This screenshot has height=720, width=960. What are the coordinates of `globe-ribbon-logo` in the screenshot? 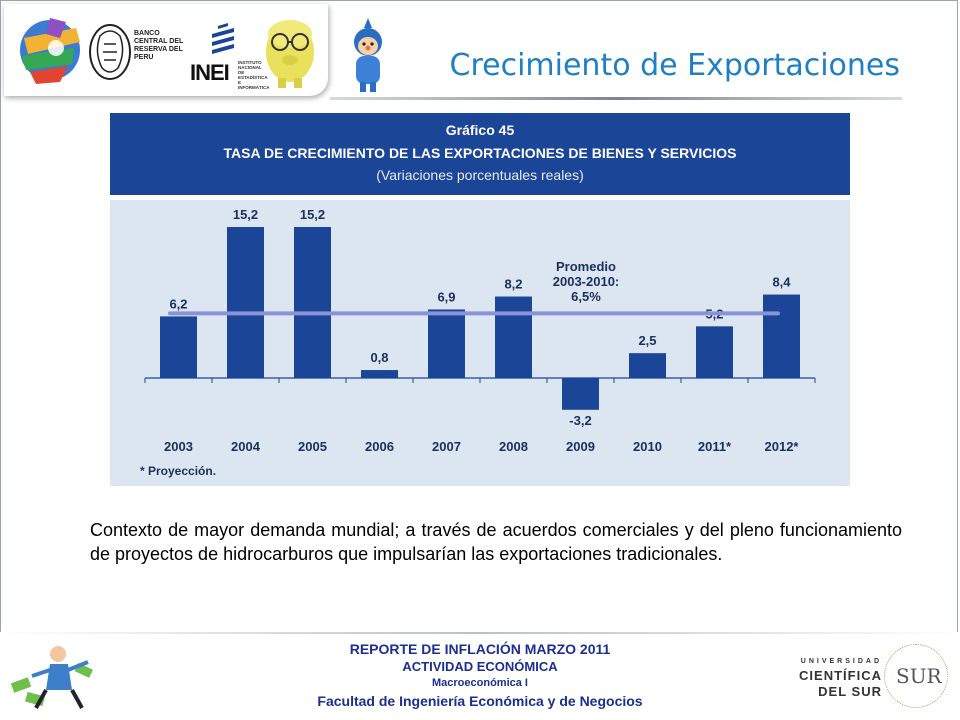 It's located at (50, 51).